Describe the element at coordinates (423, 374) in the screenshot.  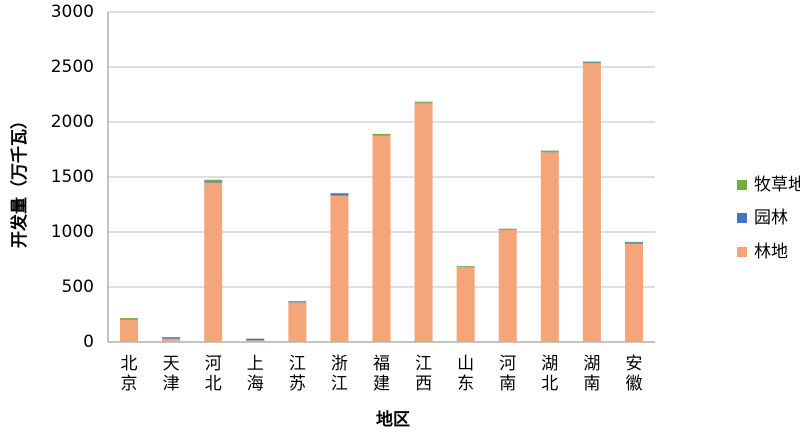
I see `x-tick-label: 江西` at that location.